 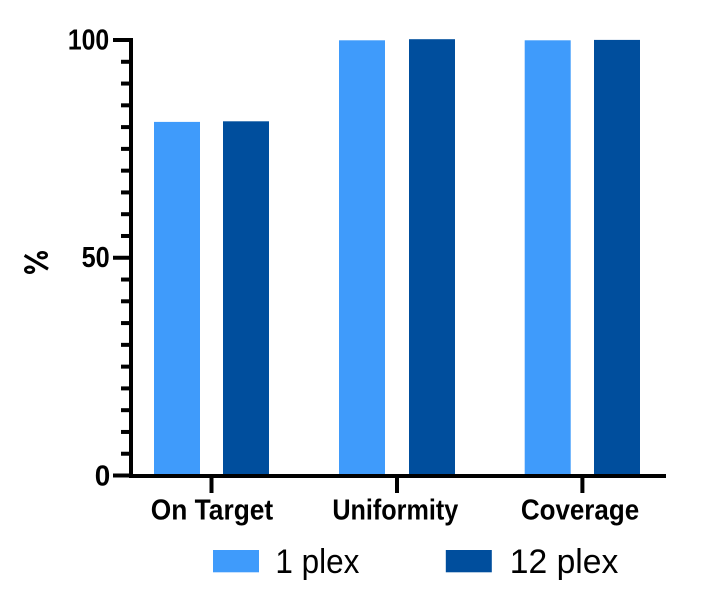 I want to click on svg-text: Coverage, so click(x=580, y=510).